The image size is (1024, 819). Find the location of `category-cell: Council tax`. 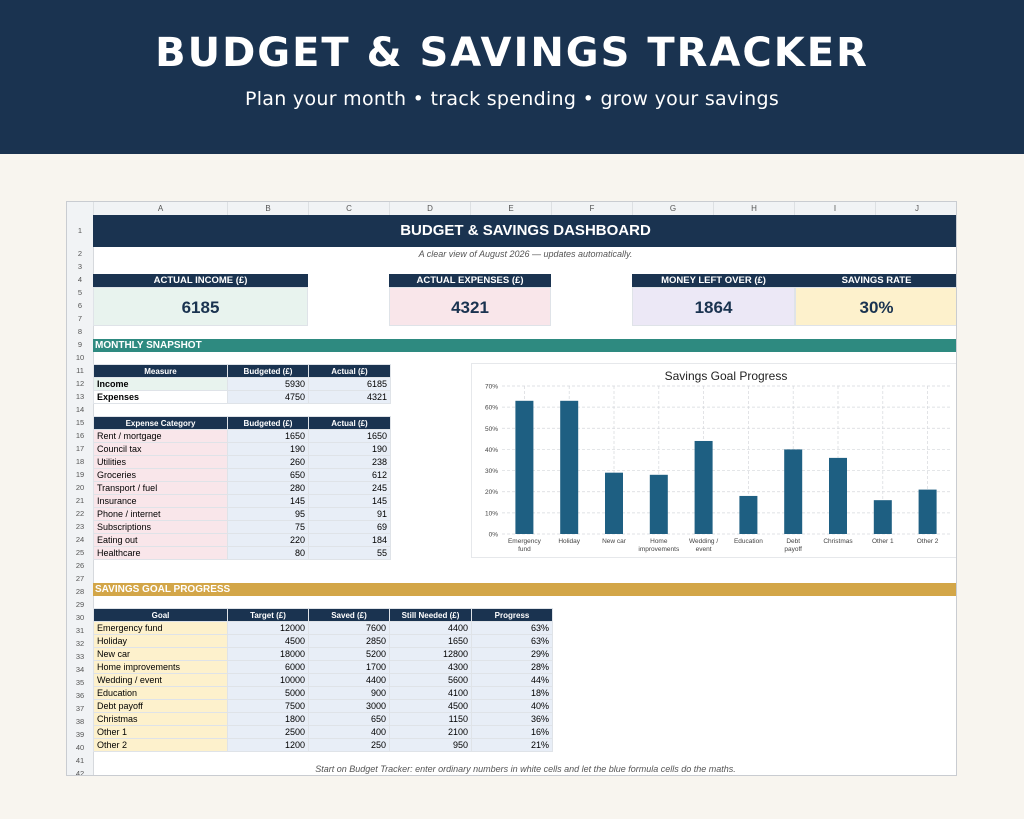

category-cell: Council tax is located at coordinates (160, 449).